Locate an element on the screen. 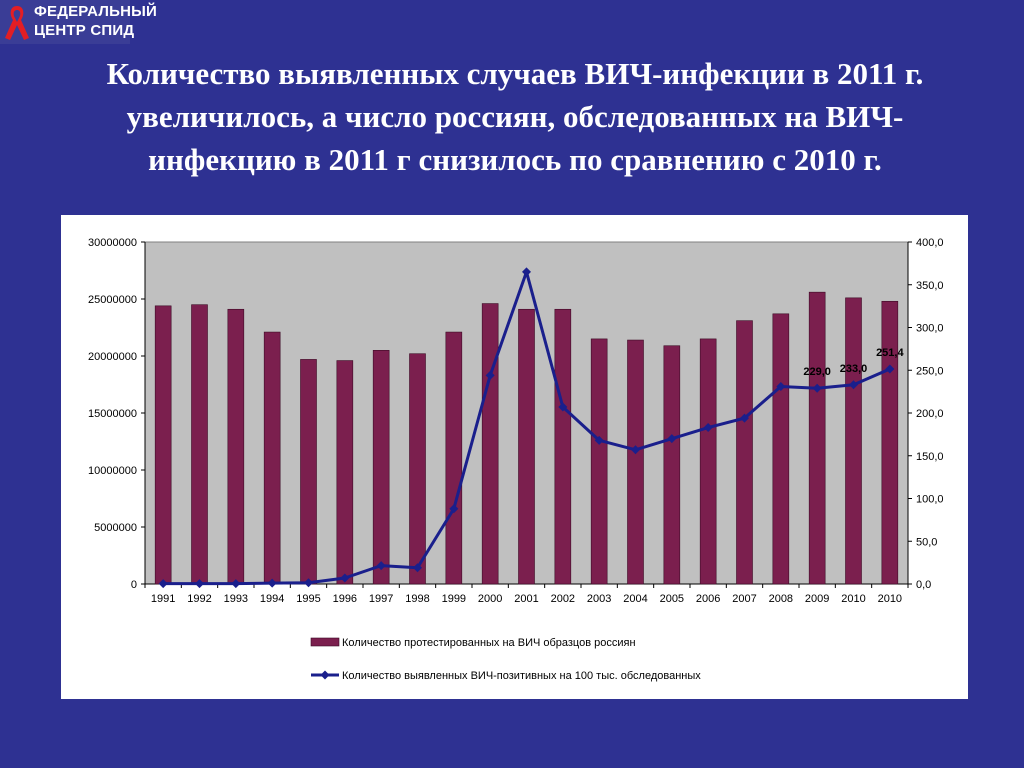 Image resolution: width=1024 pixels, height=768 pixels. left-axis-tick-label: 20000000 is located at coordinates (112, 357).